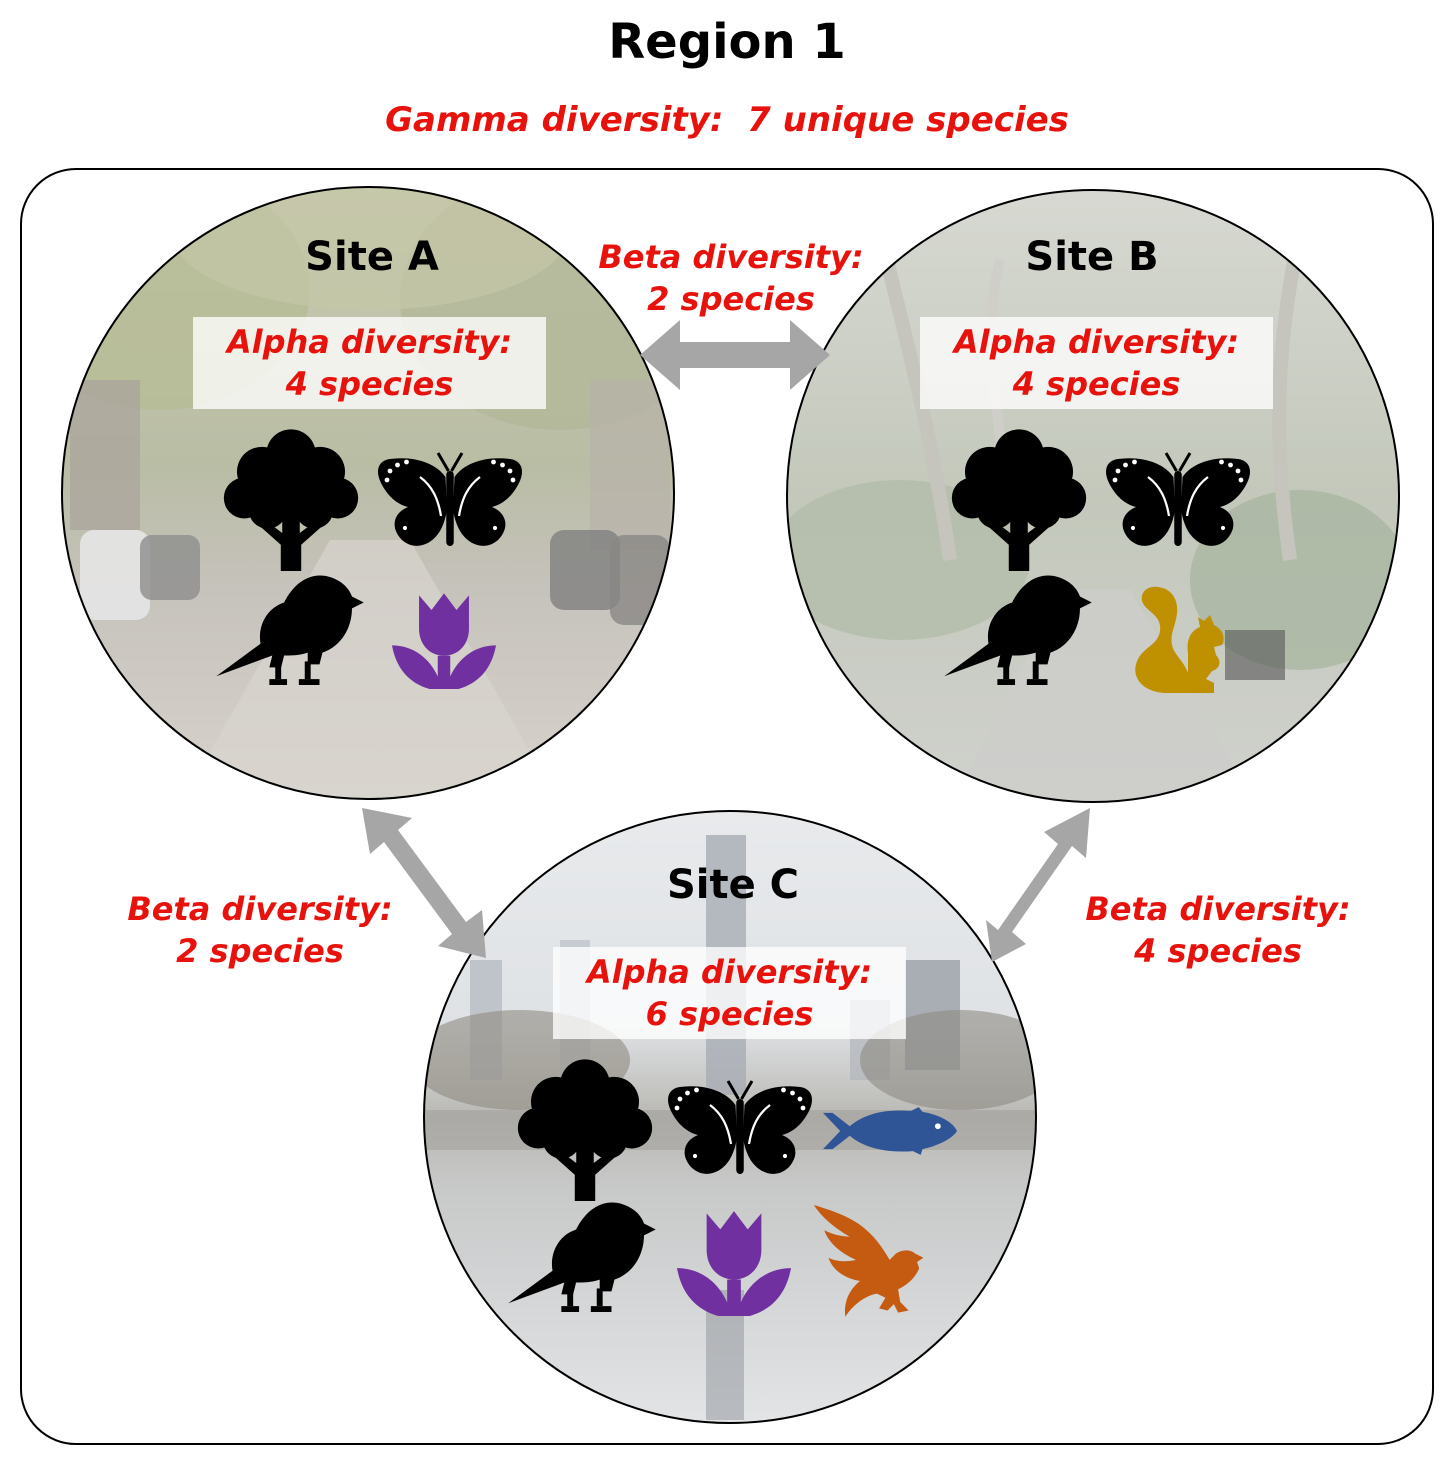 The image size is (1454, 1462). Describe the element at coordinates (730, 278) in the screenshot. I see `beta-ab: Beta diversity: 2 species` at that location.